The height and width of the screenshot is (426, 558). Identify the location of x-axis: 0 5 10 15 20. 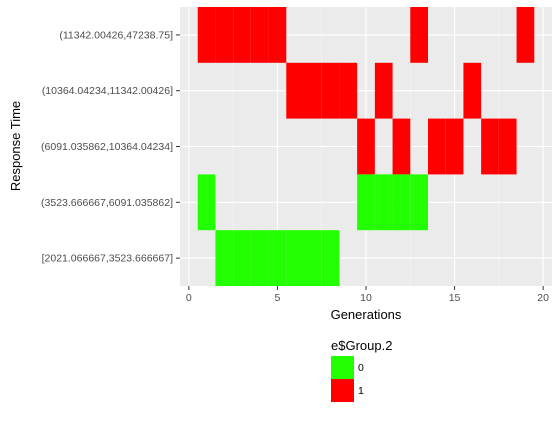
(367, 295).